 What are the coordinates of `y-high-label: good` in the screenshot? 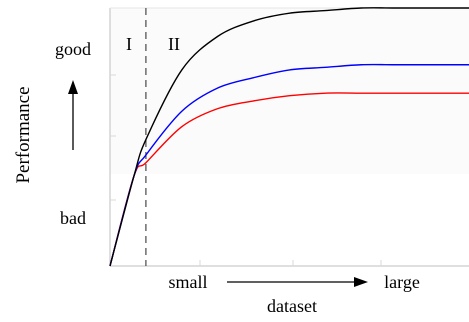 It's located at (73, 49).